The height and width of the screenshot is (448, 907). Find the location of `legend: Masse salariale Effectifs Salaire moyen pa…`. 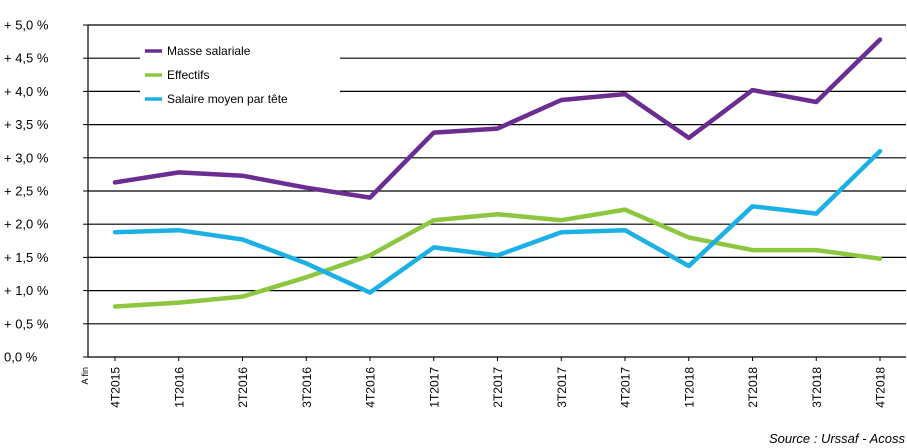

legend: Masse salariale Effectifs Salaire moyen pa… is located at coordinates (216, 75).